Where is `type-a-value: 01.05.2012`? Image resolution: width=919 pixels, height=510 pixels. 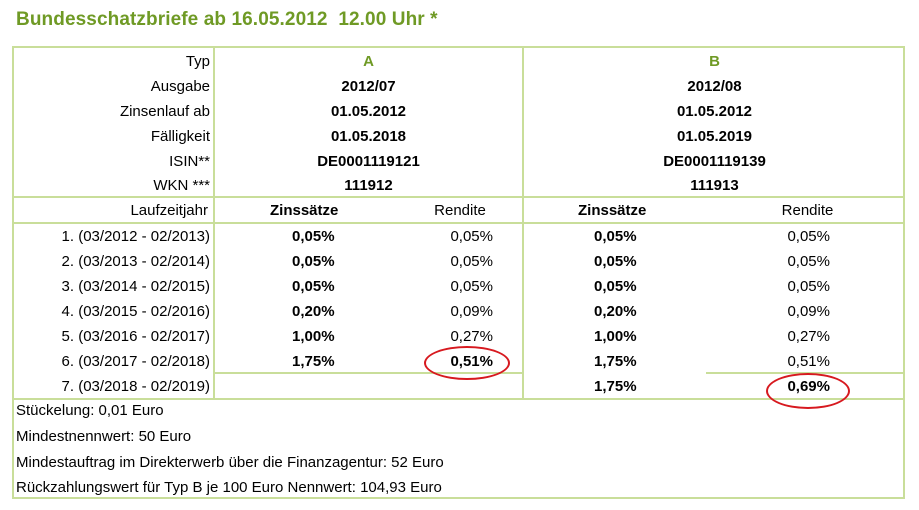 type-a-value: 01.05.2012 is located at coordinates (368, 111).